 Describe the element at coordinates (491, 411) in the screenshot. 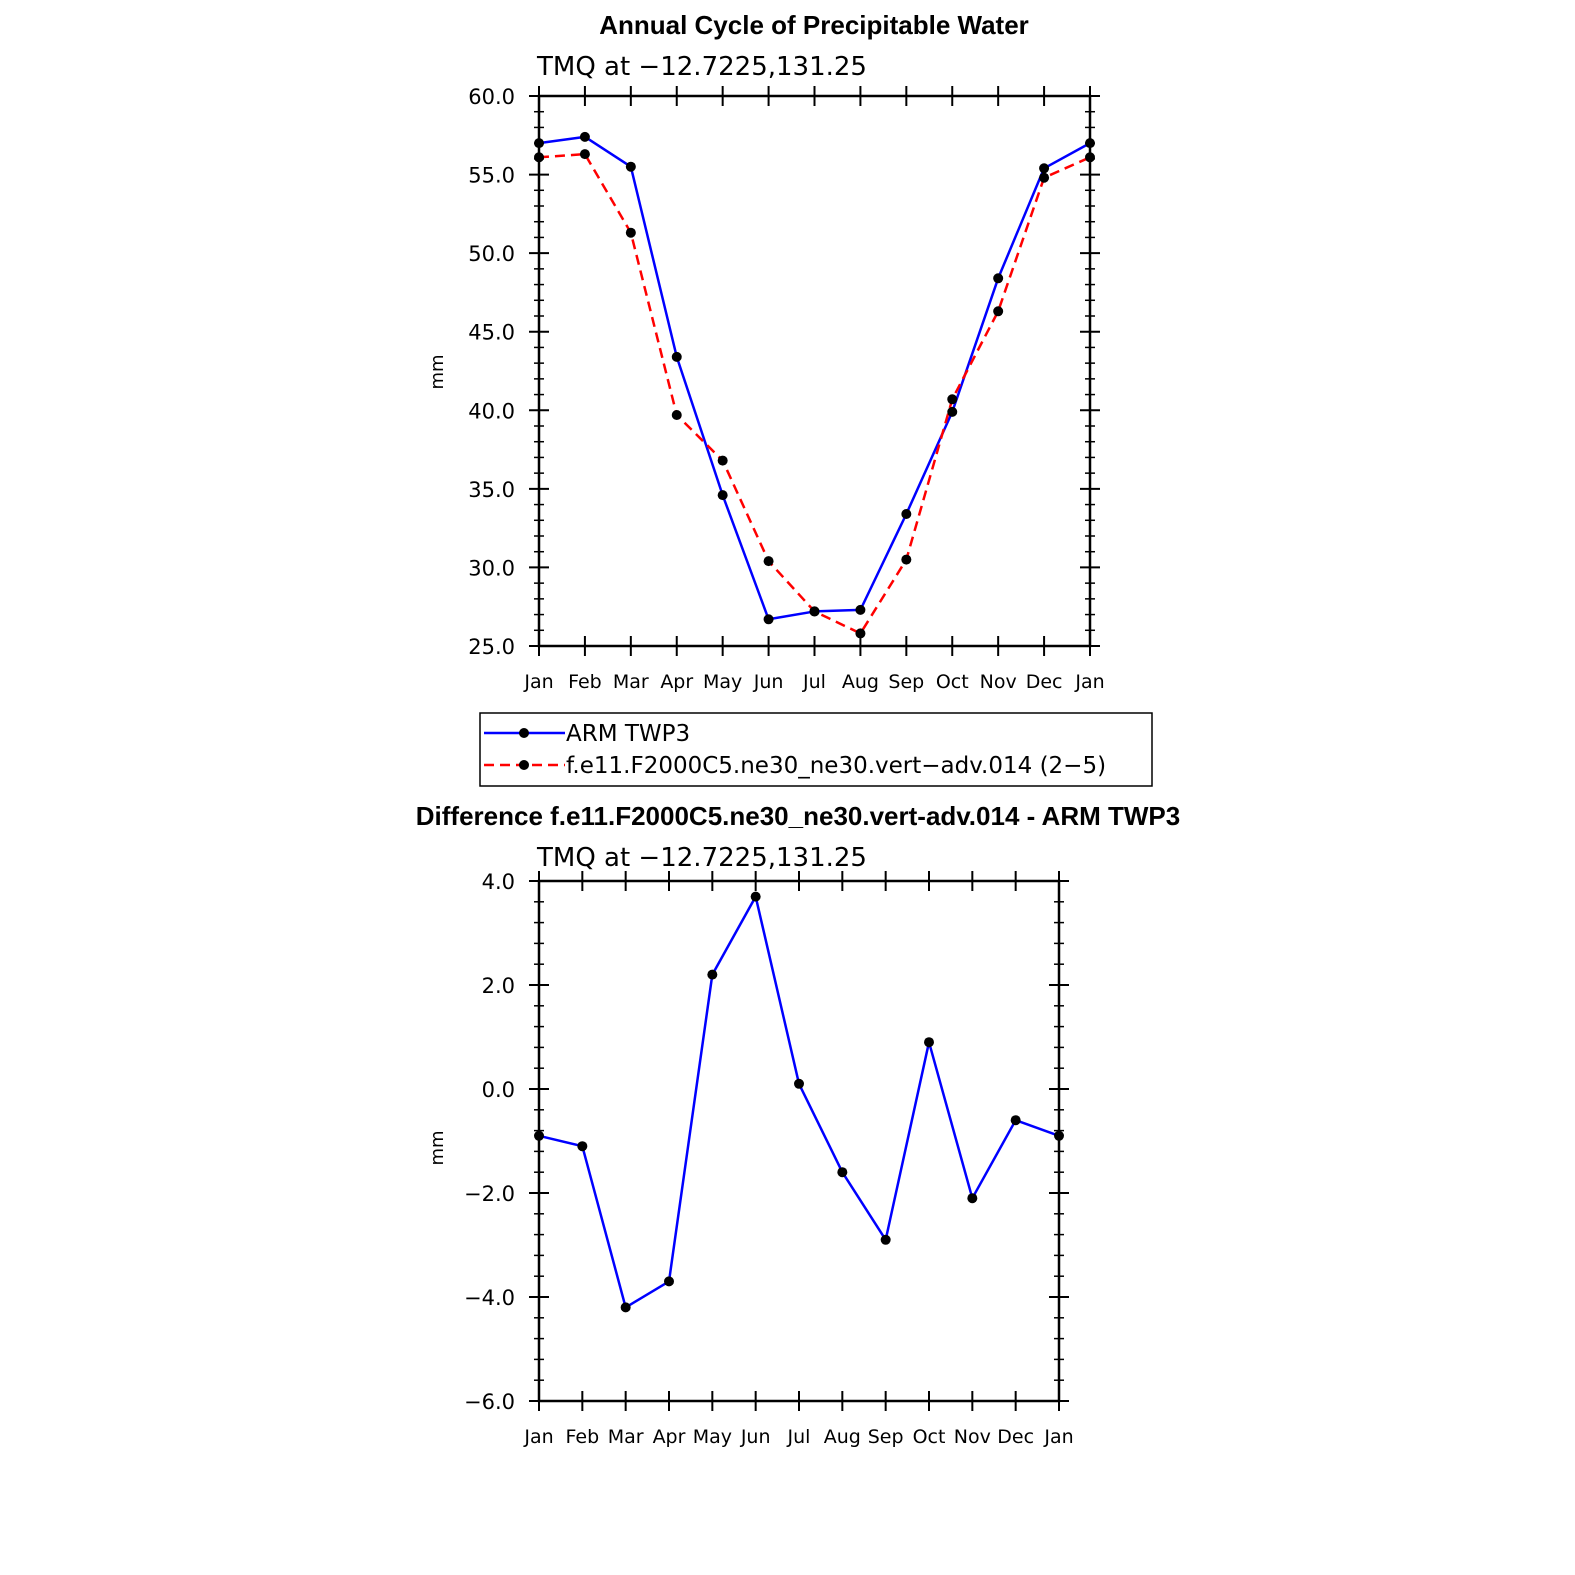

I see `chart1-ytick-label: 40.0` at that location.